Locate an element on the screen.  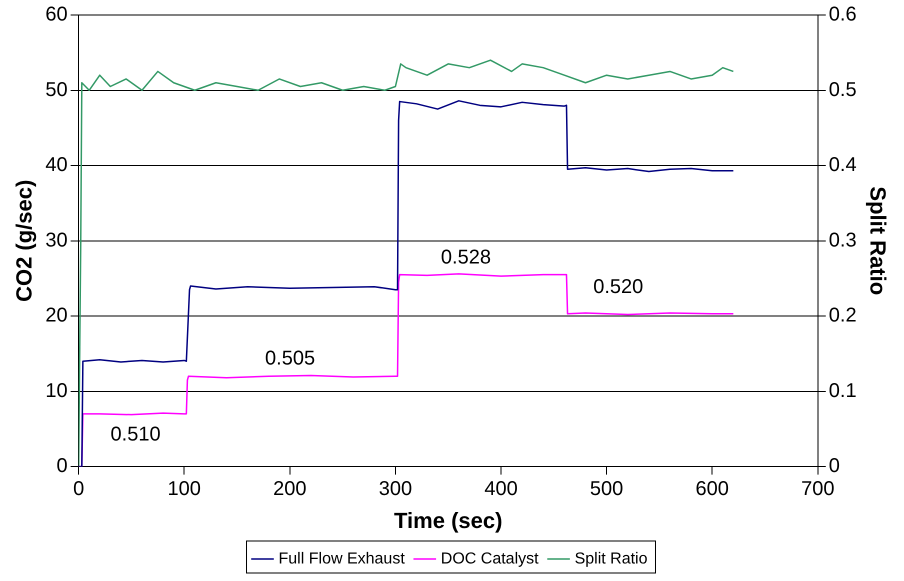
x-tick-label: 0 is located at coordinates (78, 489).